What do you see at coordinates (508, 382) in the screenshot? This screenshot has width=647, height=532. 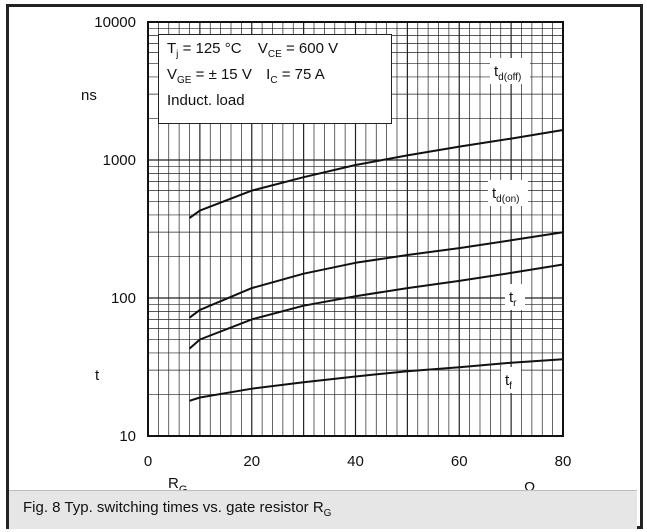 I see `tf_label: tf` at bounding box center [508, 382].